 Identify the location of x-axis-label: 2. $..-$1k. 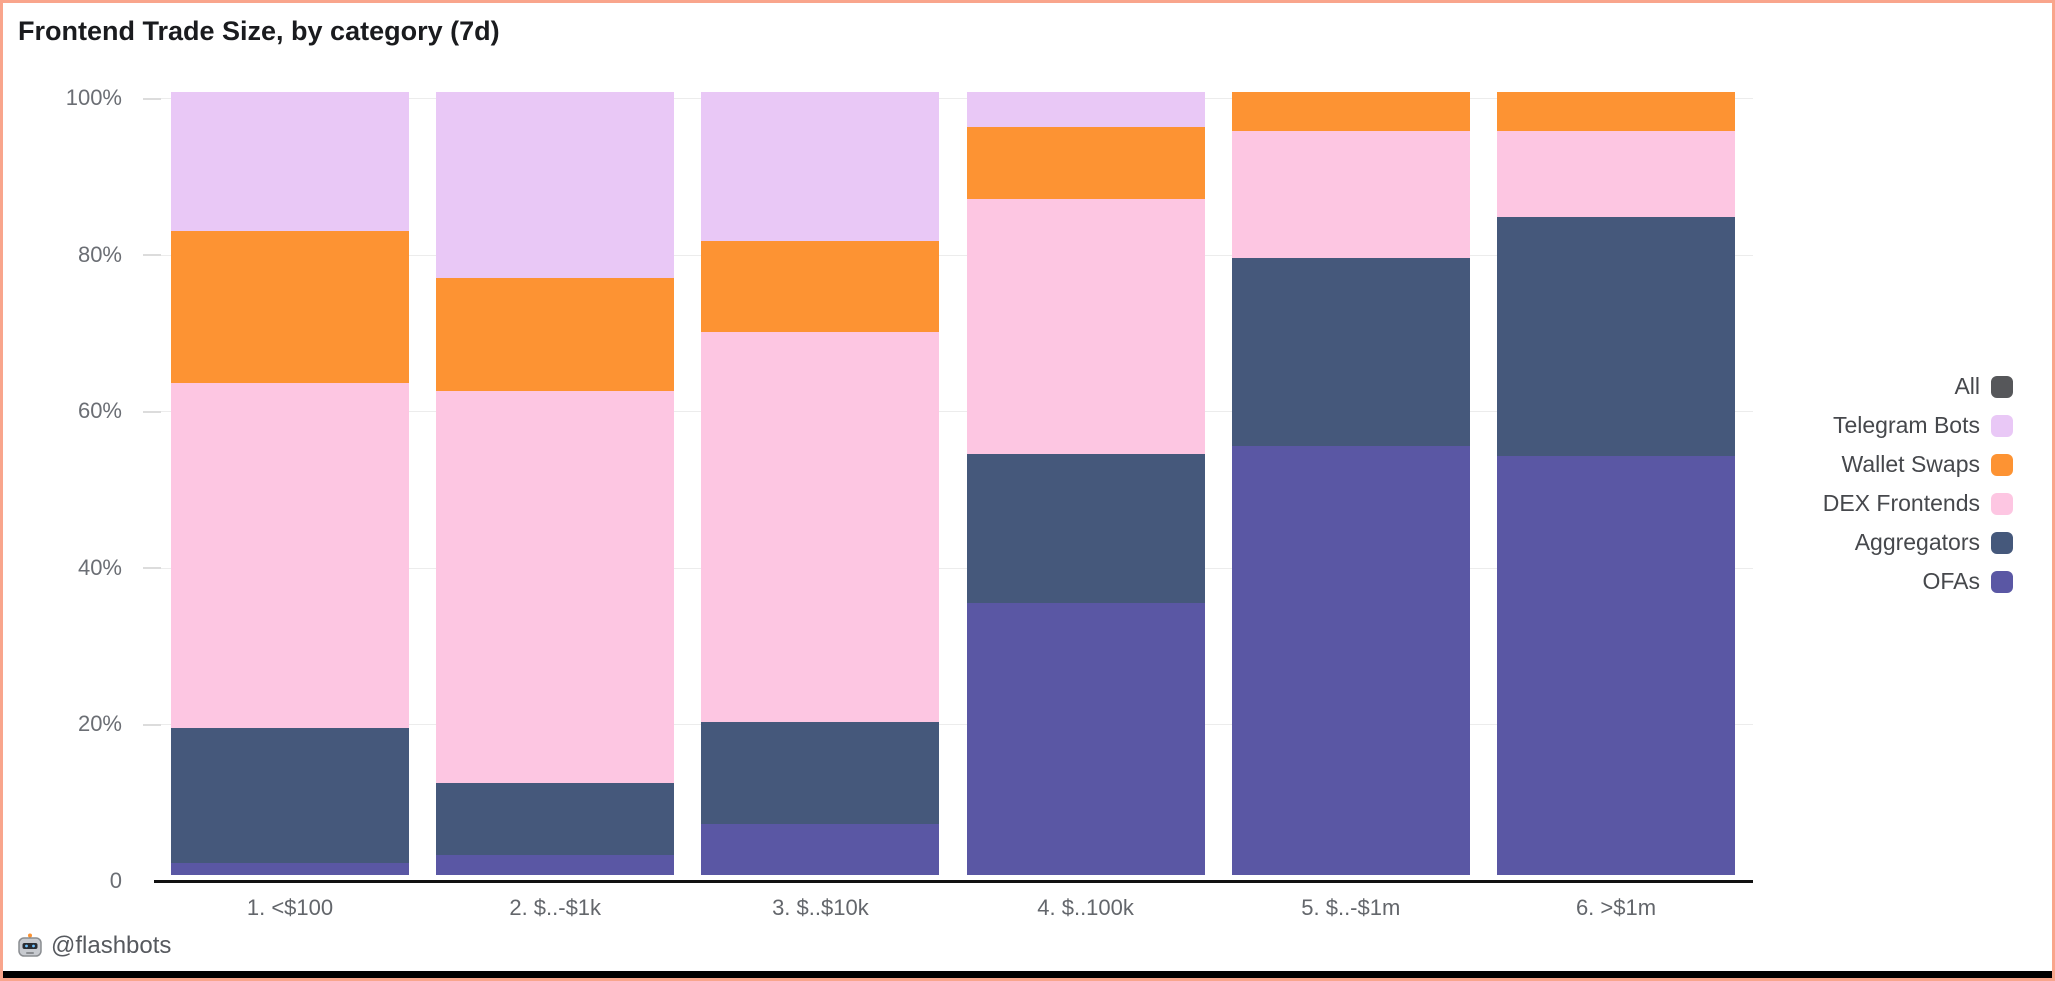
(555, 907).